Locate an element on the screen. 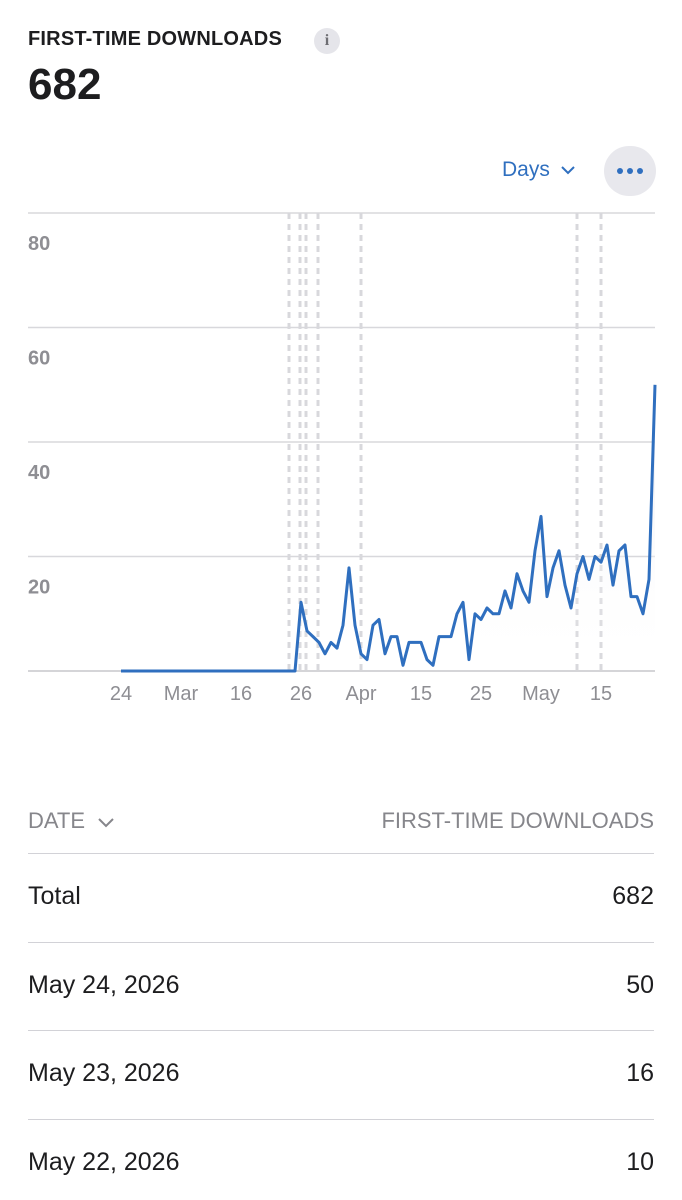 The width and height of the screenshot is (682, 1200). x-tick-label: May is located at coordinates (541, 694).